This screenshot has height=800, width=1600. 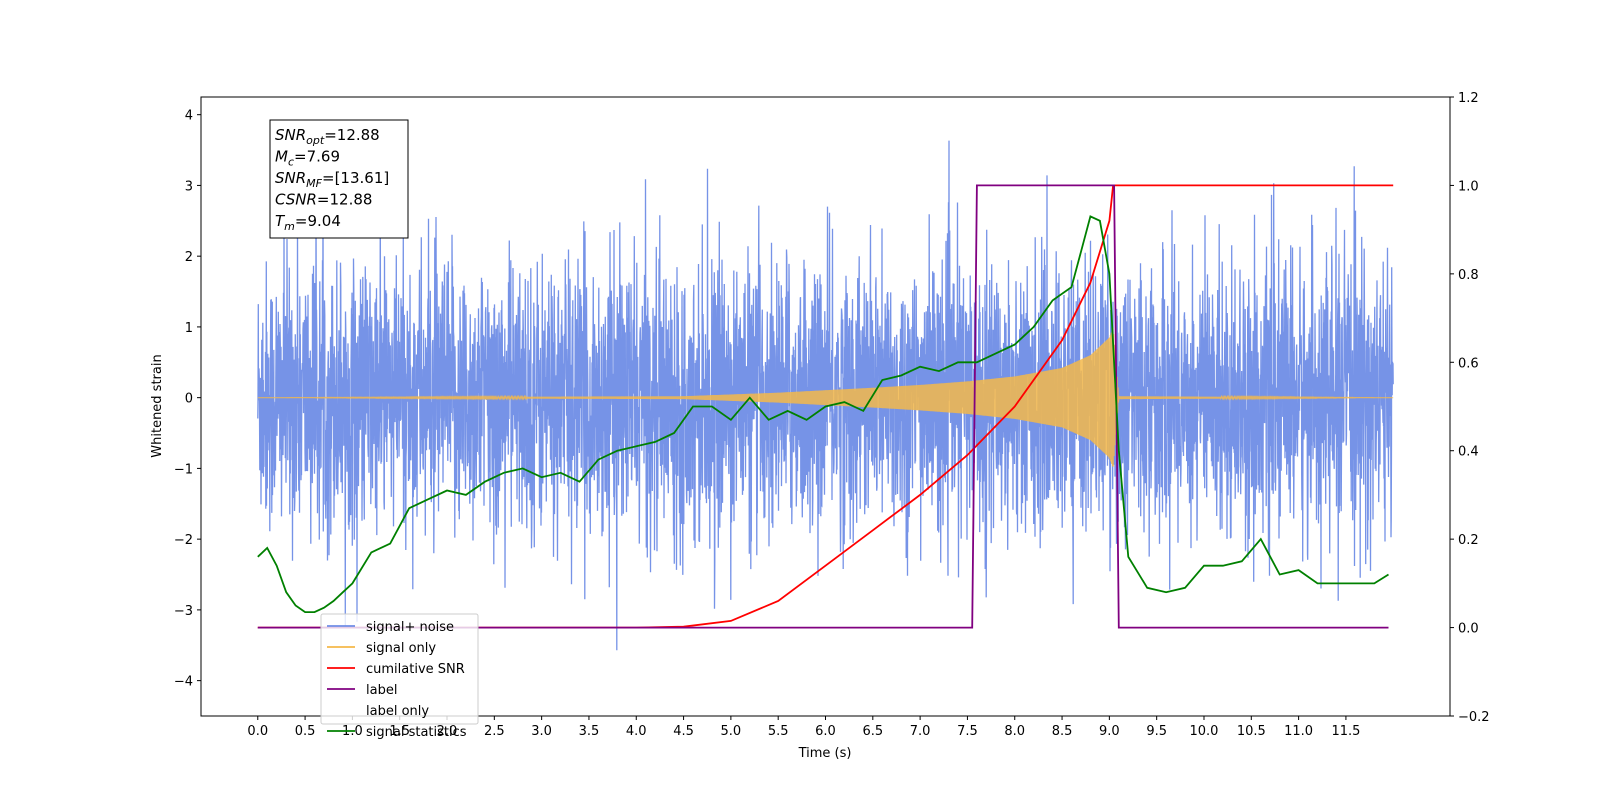 I want to click on annotation-line: CSNR=12.88, so click(x=323, y=200).